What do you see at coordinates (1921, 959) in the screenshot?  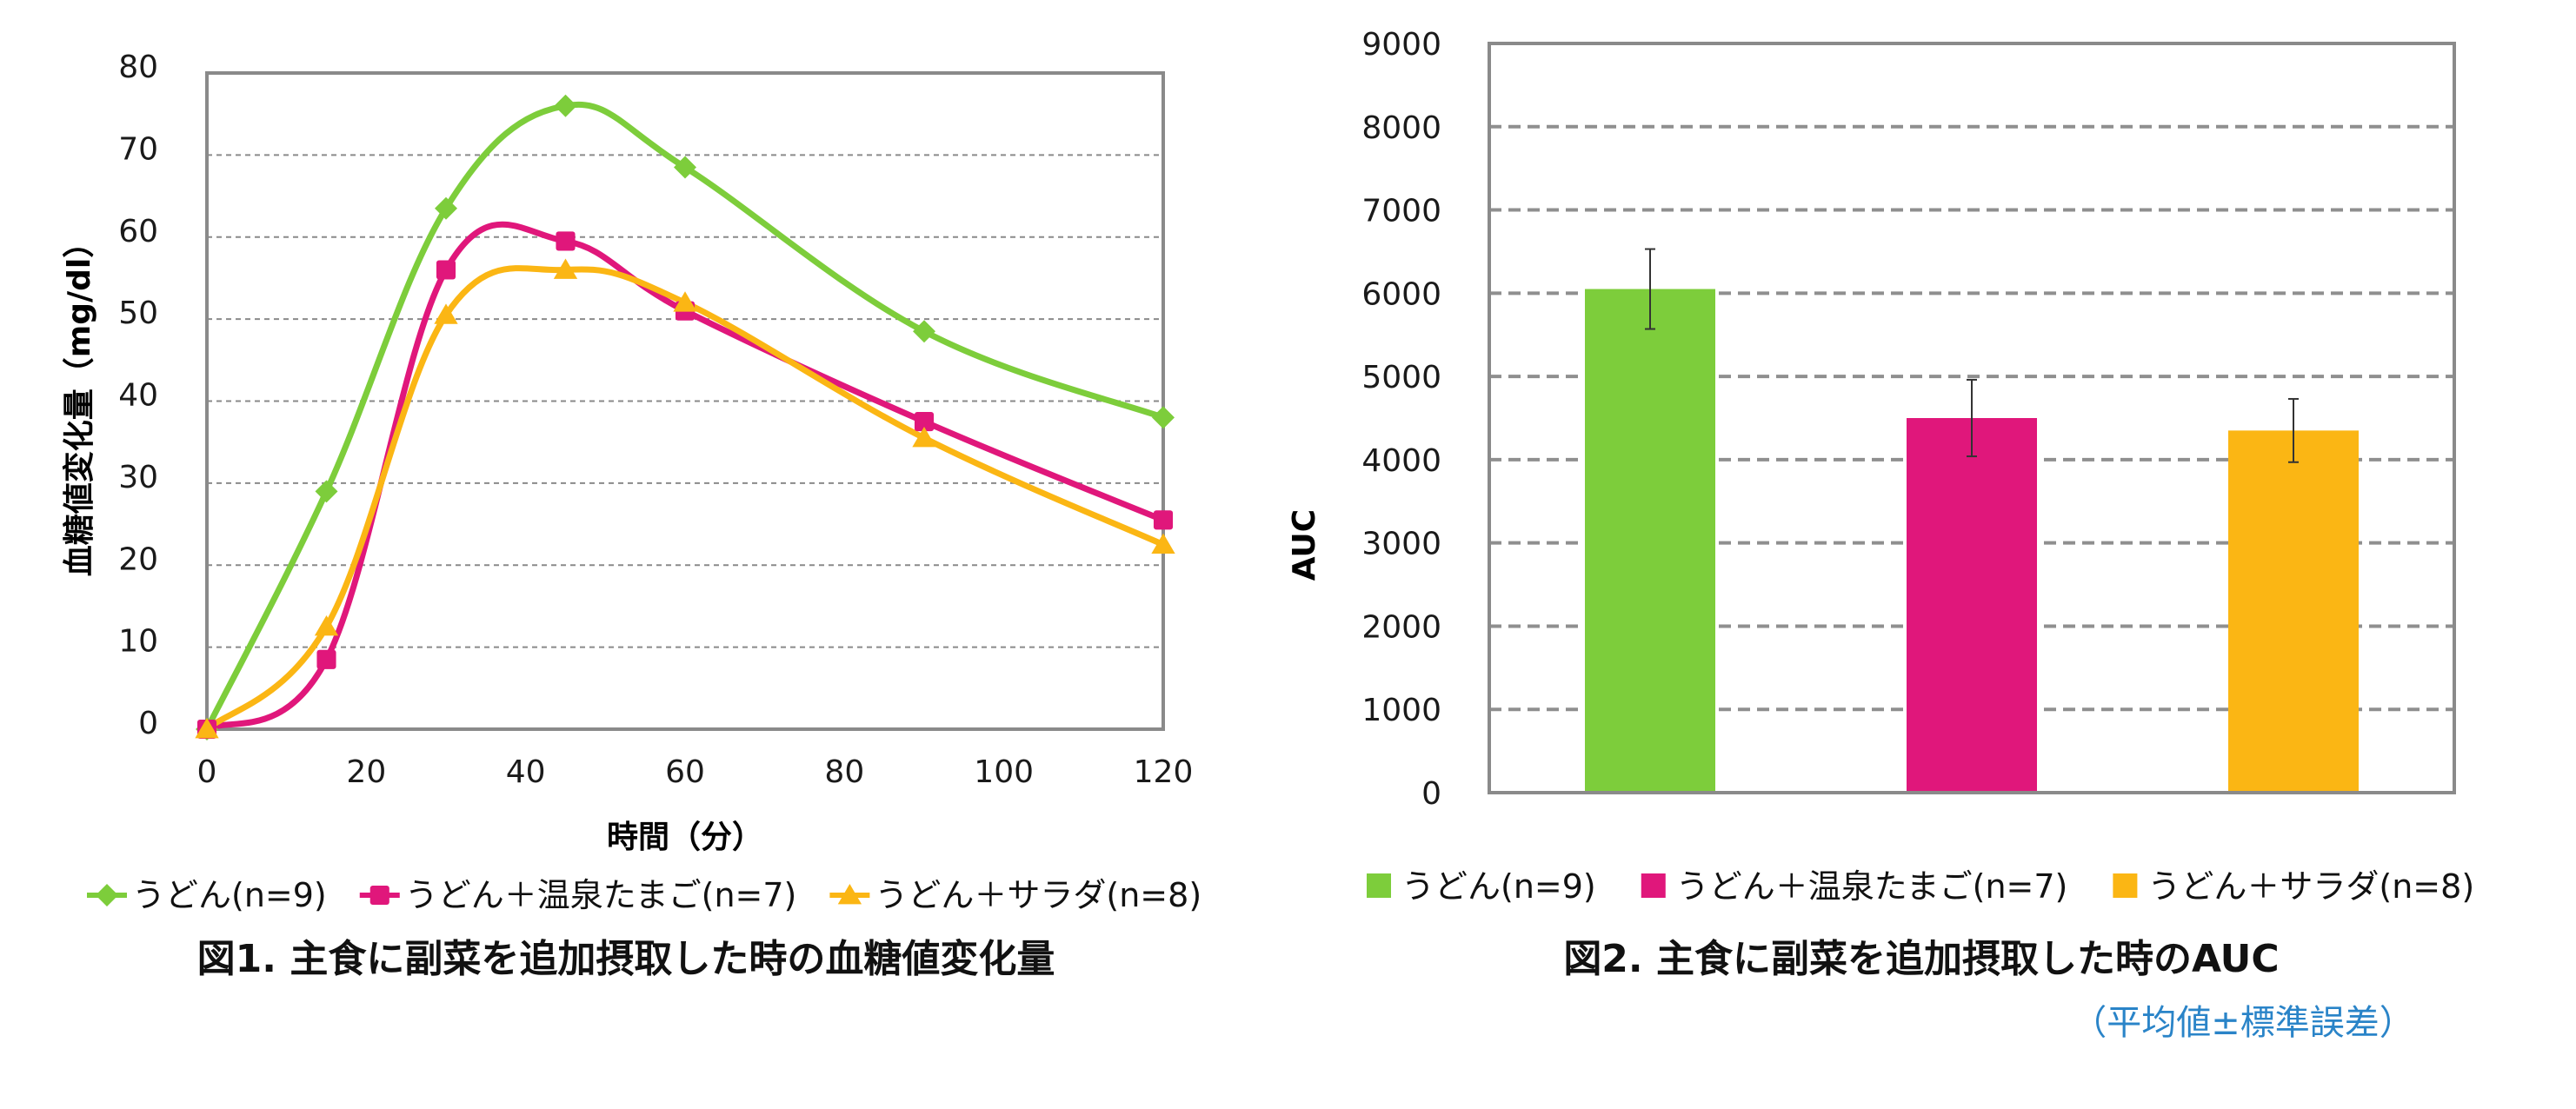 I see `f2-caption: 図2. 主食に副菜を追加摂取した時のAUC` at bounding box center [1921, 959].